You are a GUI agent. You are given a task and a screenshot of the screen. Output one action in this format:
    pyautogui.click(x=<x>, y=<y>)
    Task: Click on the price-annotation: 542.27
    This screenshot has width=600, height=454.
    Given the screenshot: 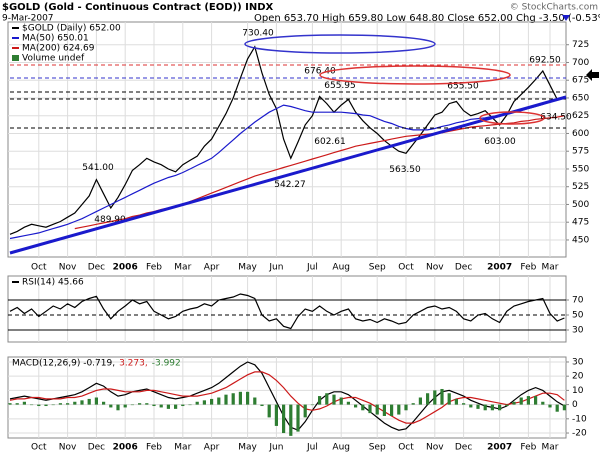 What is the action you would take?
    pyautogui.click(x=290, y=185)
    